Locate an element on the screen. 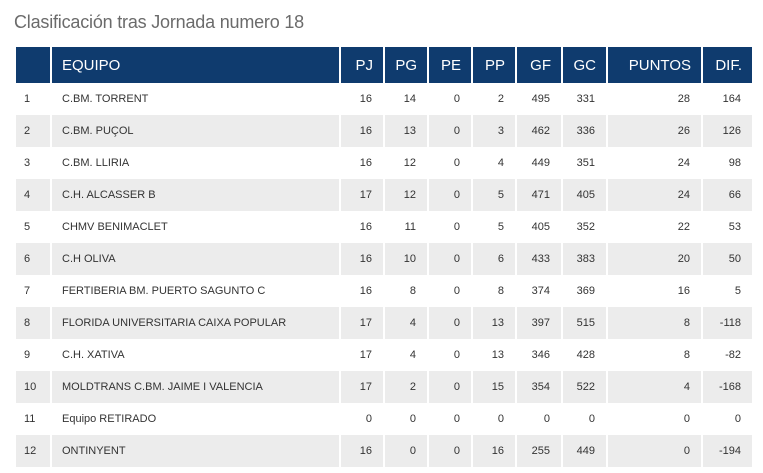 The height and width of the screenshot is (473, 763). cell-dif: 126 is located at coordinates (727, 131).